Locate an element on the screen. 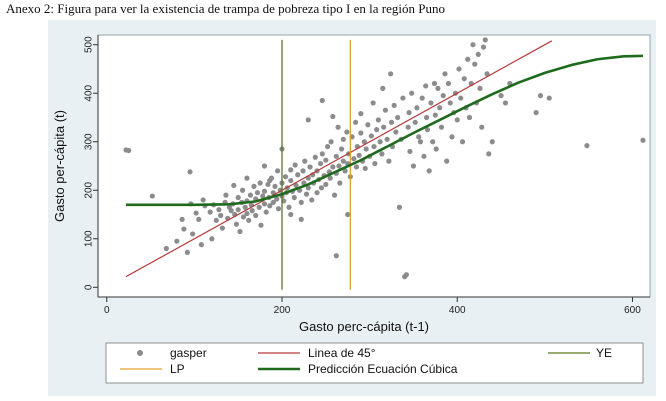 The width and height of the screenshot is (666, 401). y-tick-label: 0 is located at coordinates (89, 287).